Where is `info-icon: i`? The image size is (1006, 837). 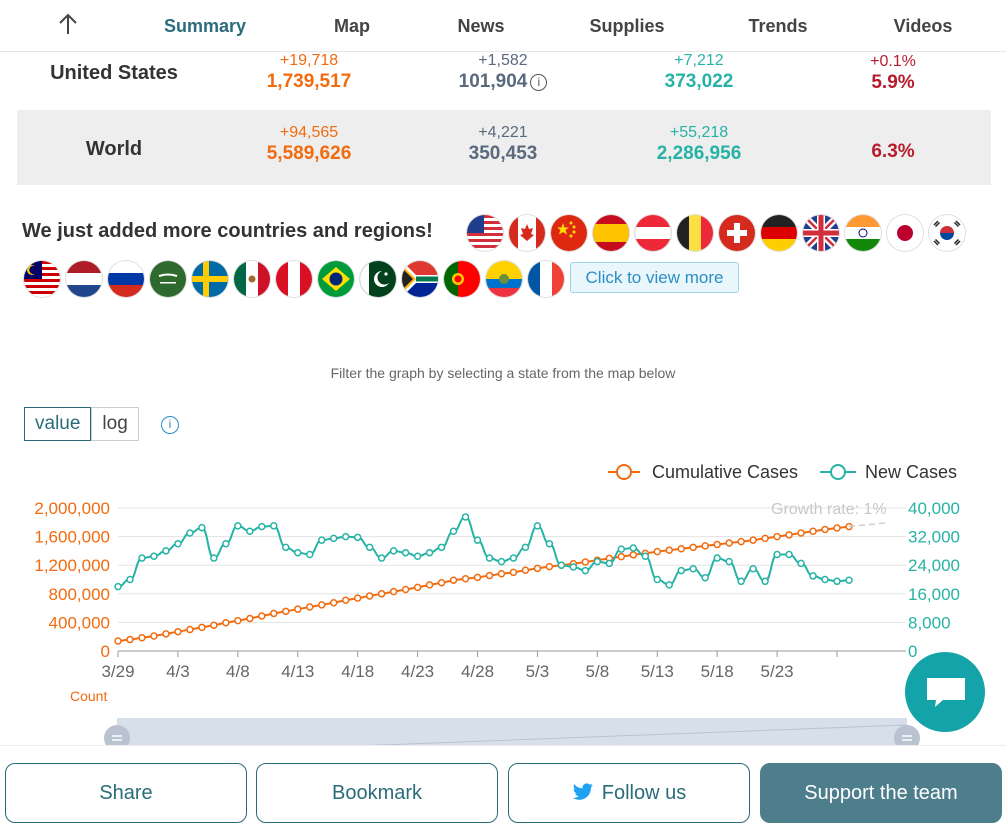 info-icon: i is located at coordinates (170, 425).